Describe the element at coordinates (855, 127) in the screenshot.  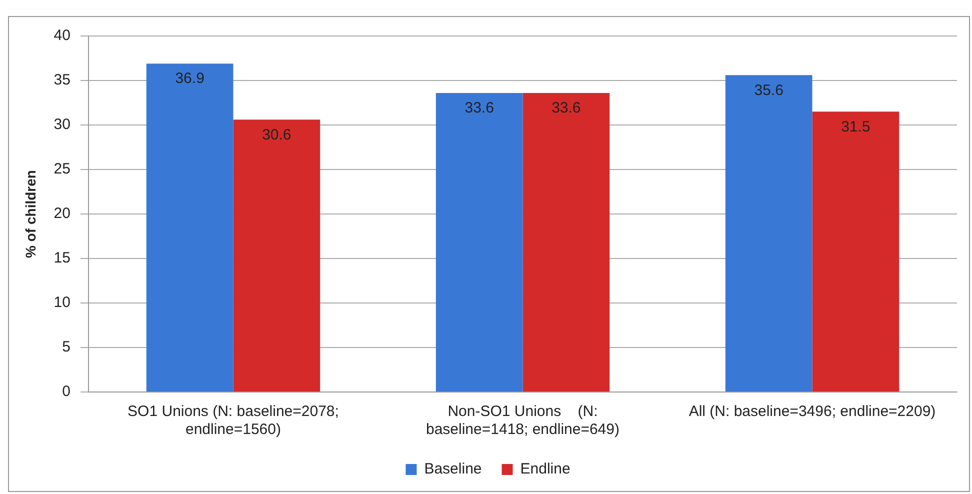
I see `data-label: 31.5` at that location.